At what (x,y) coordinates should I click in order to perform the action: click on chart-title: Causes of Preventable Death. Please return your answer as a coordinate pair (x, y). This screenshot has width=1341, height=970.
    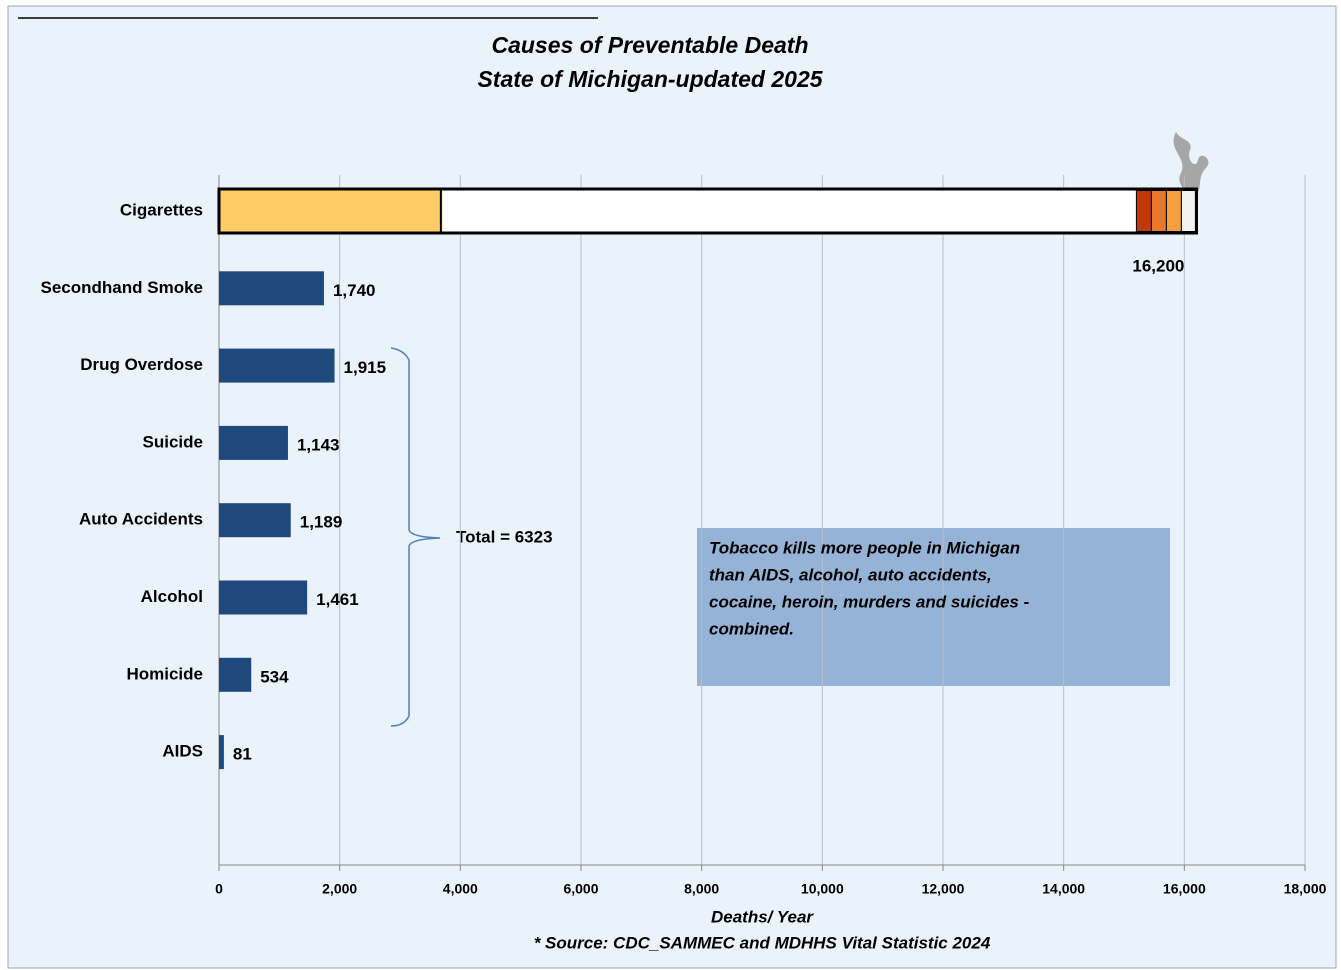
    Looking at the image, I should click on (649, 45).